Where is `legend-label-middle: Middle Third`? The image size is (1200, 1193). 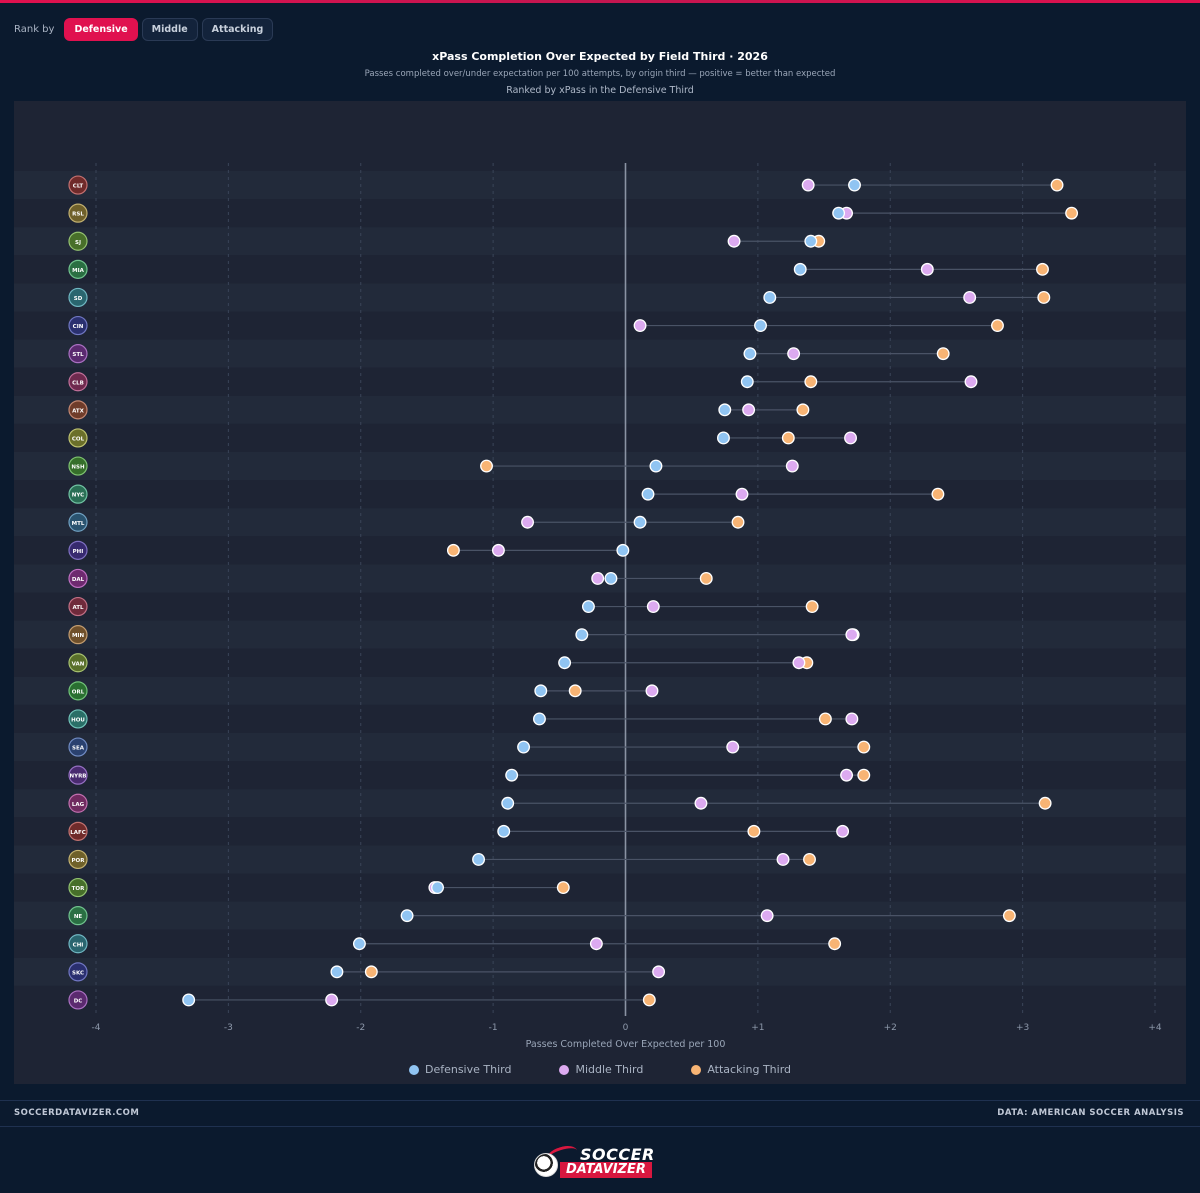 legend-label-middle: Middle Third is located at coordinates (609, 1069).